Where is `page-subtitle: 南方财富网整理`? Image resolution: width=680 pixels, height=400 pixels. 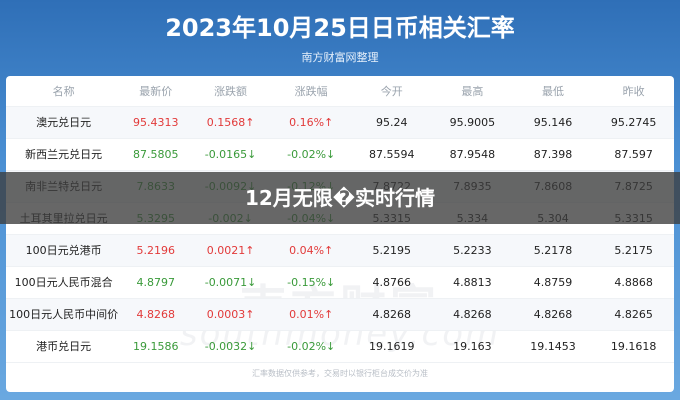
page-subtitle: 南方财富网整理 is located at coordinates (340, 57).